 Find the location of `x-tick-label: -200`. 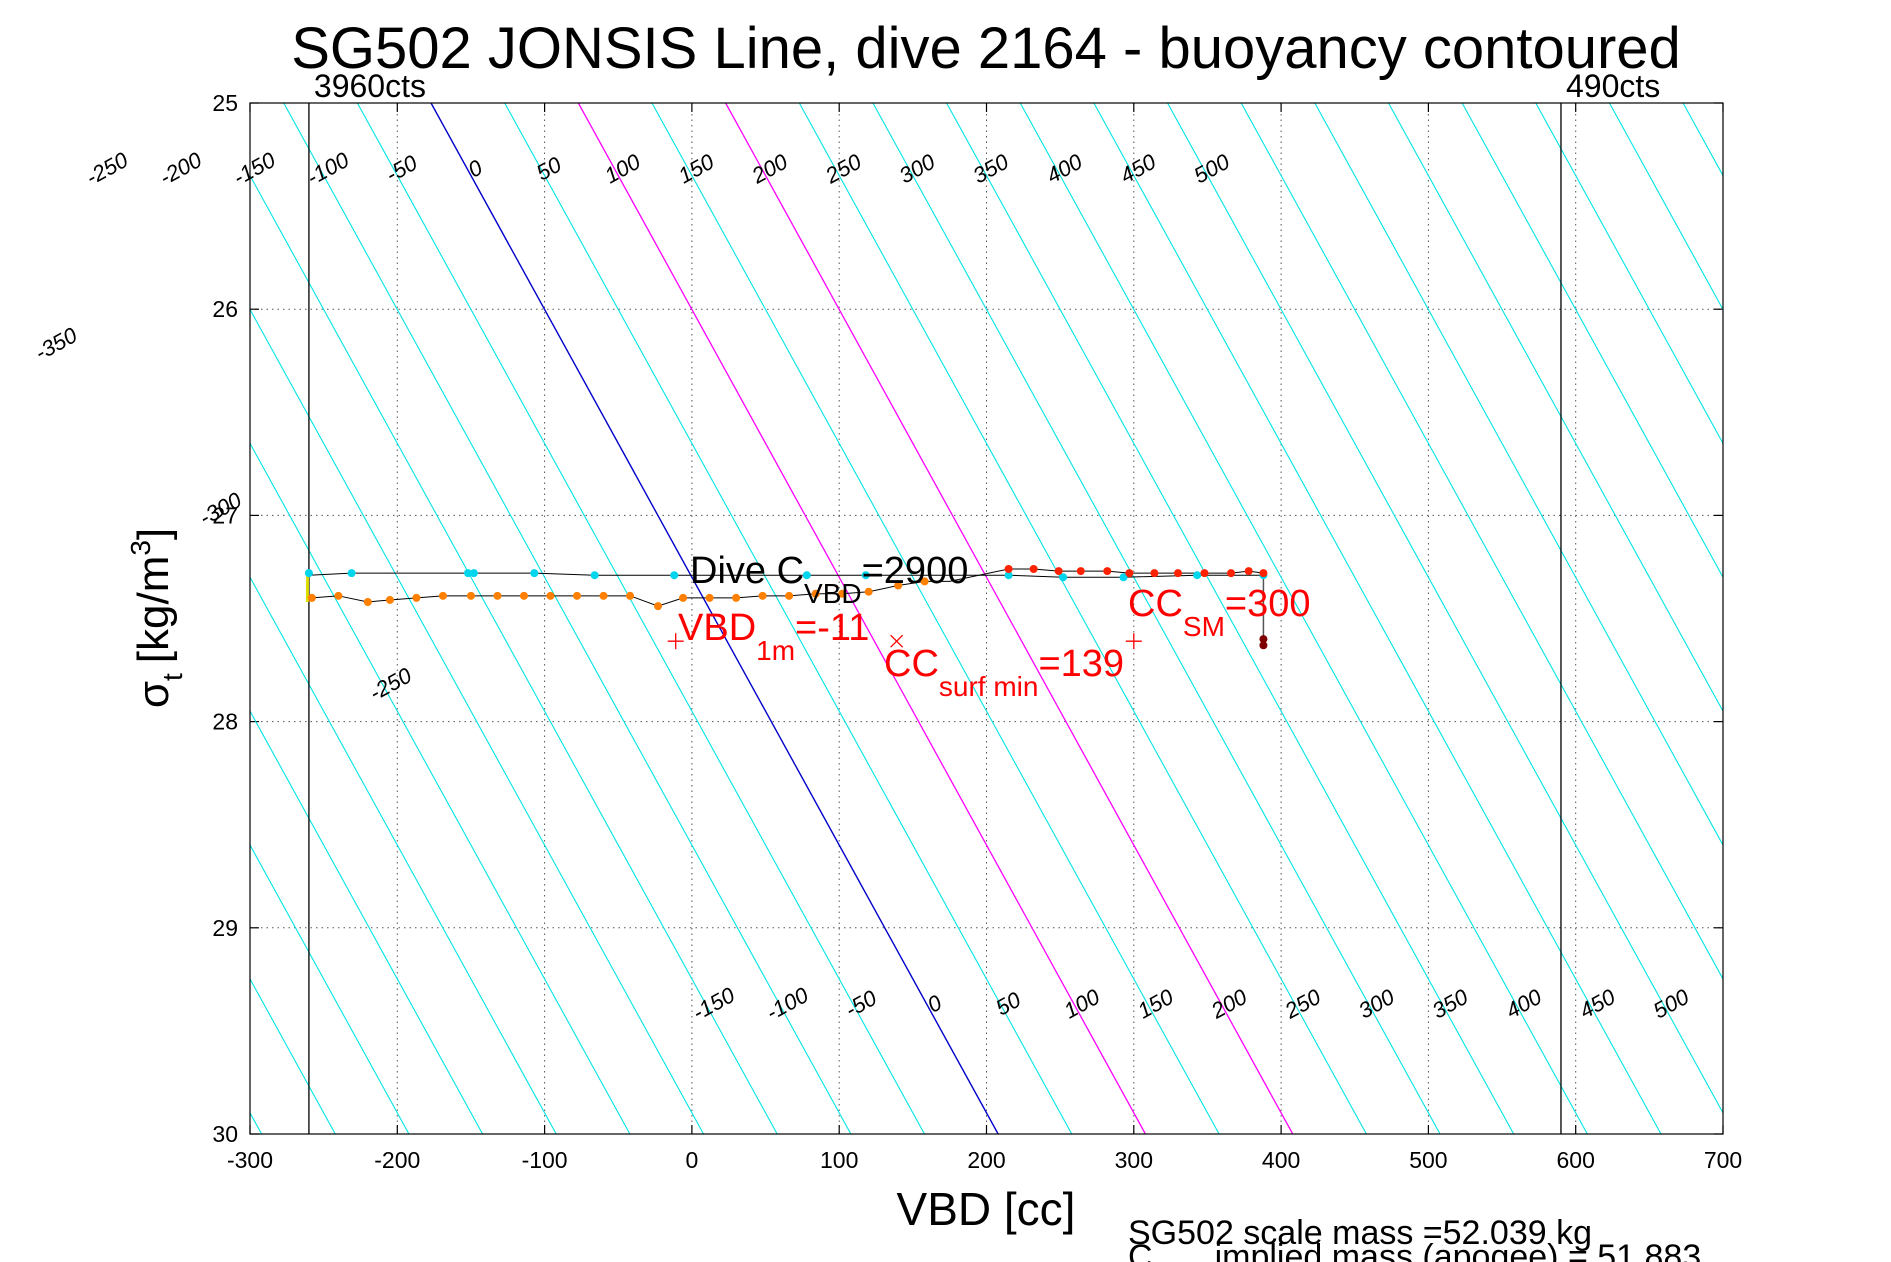

x-tick-label: -200 is located at coordinates (397, 1160).